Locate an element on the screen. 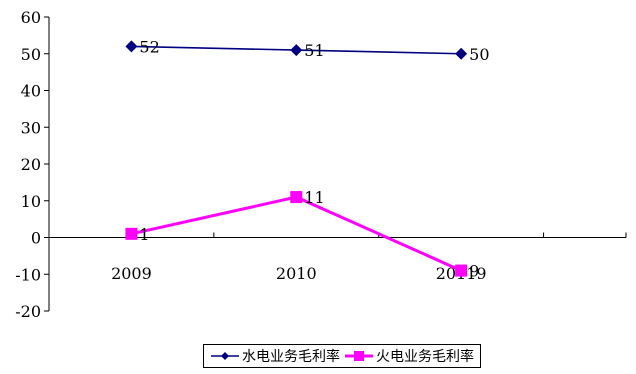 Image resolution: width=636 pixels, height=374 pixels. data-label: 51 is located at coordinates (314, 50).